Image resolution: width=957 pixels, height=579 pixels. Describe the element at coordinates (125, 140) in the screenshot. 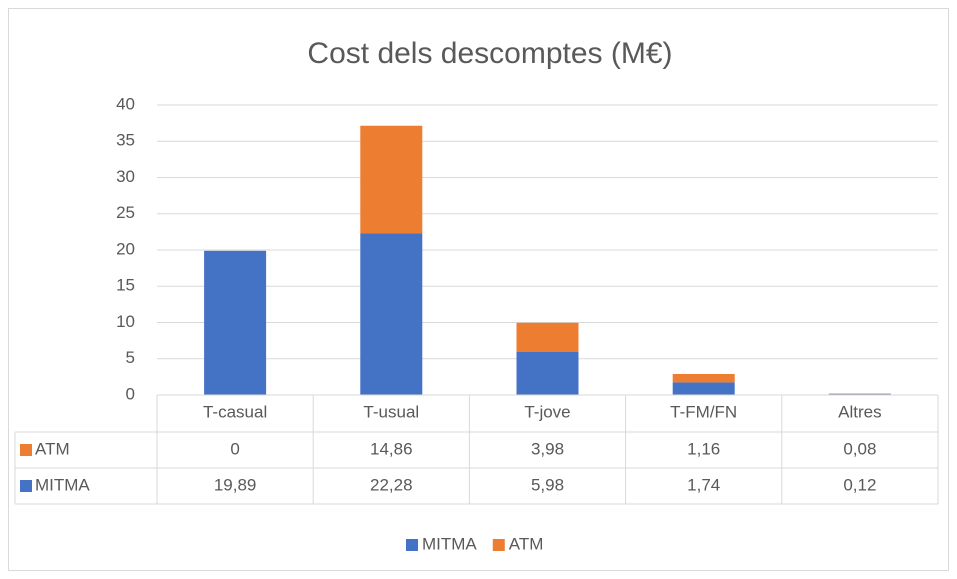

I see `y-tick-label: 35` at that location.